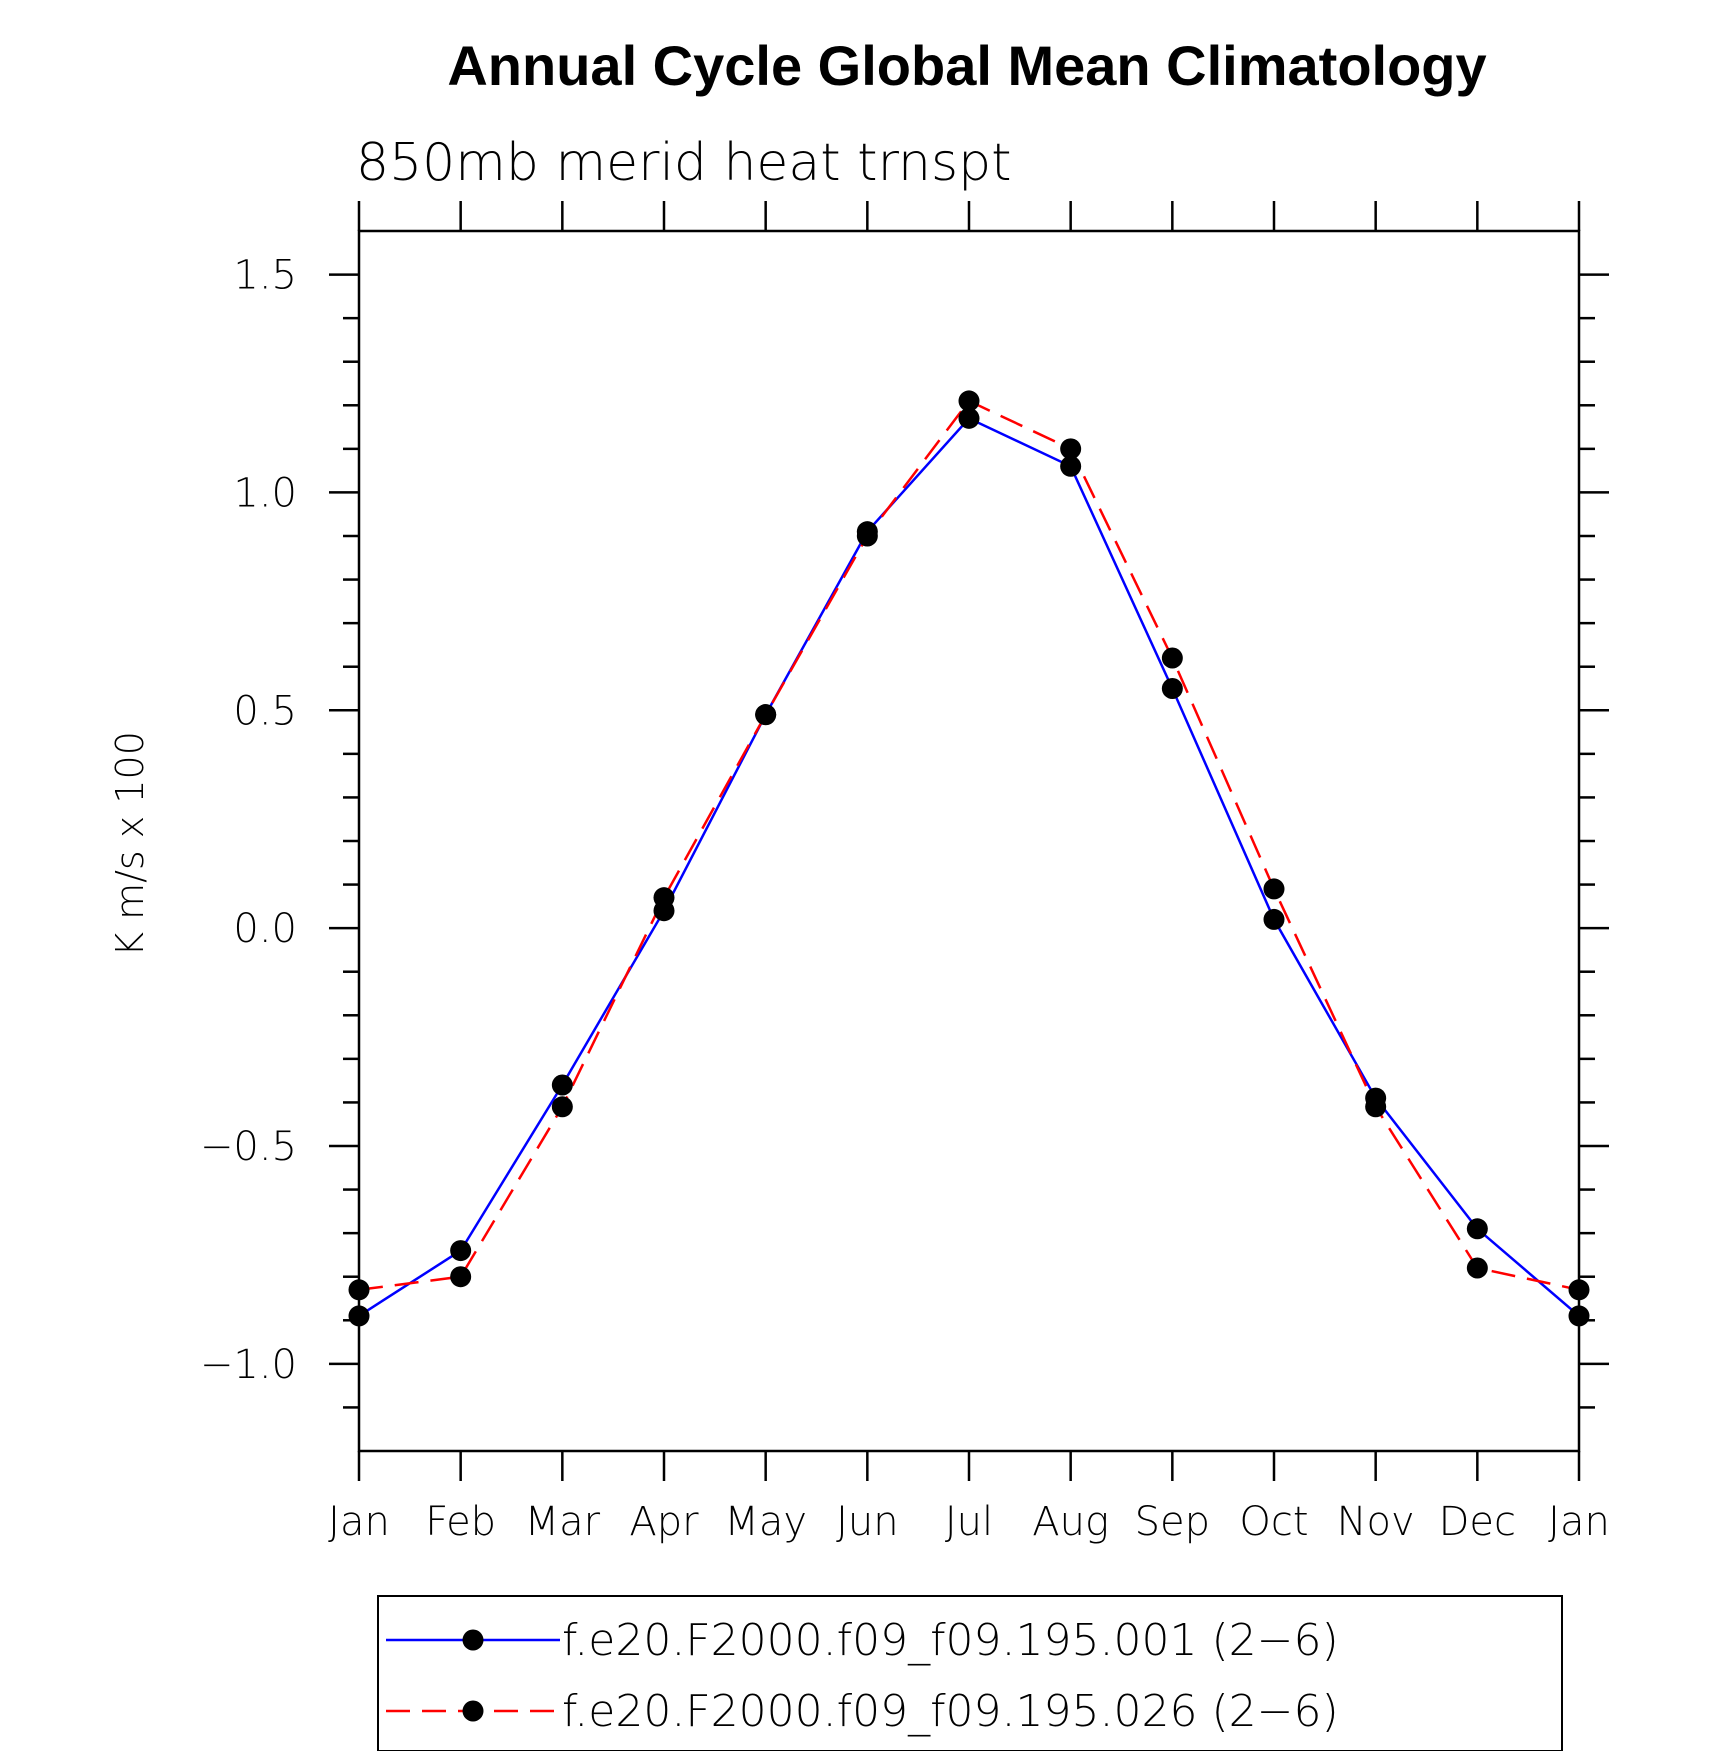 Image resolution: width=1710 pixels, height=1751 pixels. Describe the element at coordinates (683, 163) in the screenshot. I see `chart-subtitle: 850mb merid heat trnspt` at that location.